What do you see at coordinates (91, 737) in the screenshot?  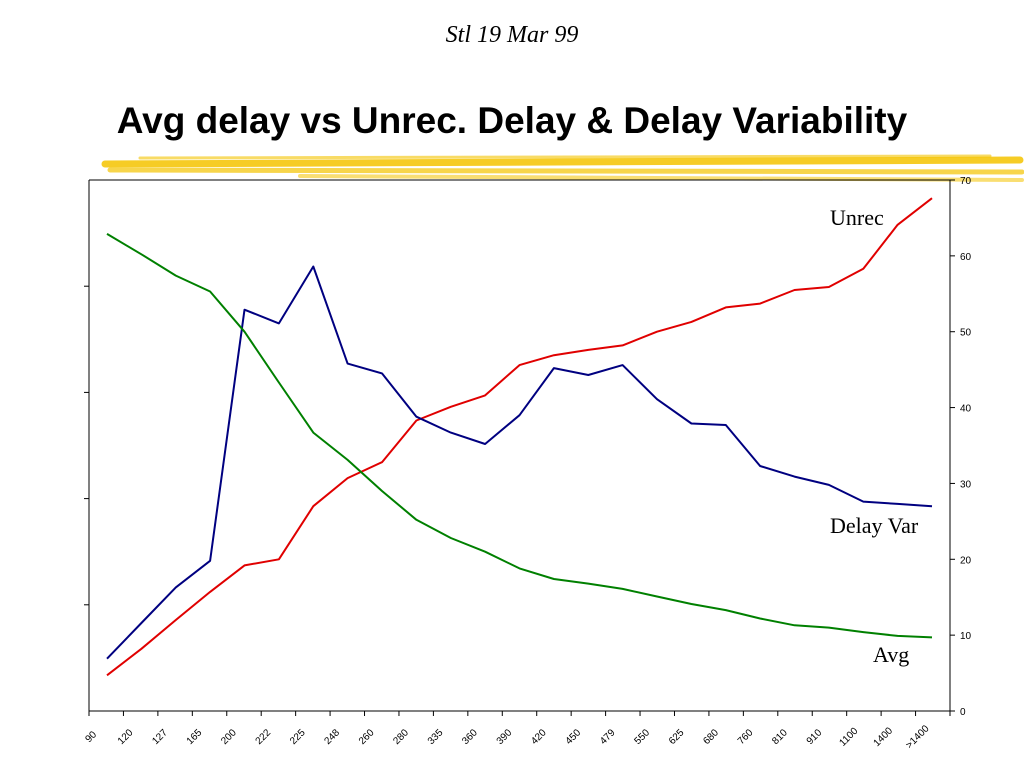 I see `x-tick-label: 90` at bounding box center [91, 737].